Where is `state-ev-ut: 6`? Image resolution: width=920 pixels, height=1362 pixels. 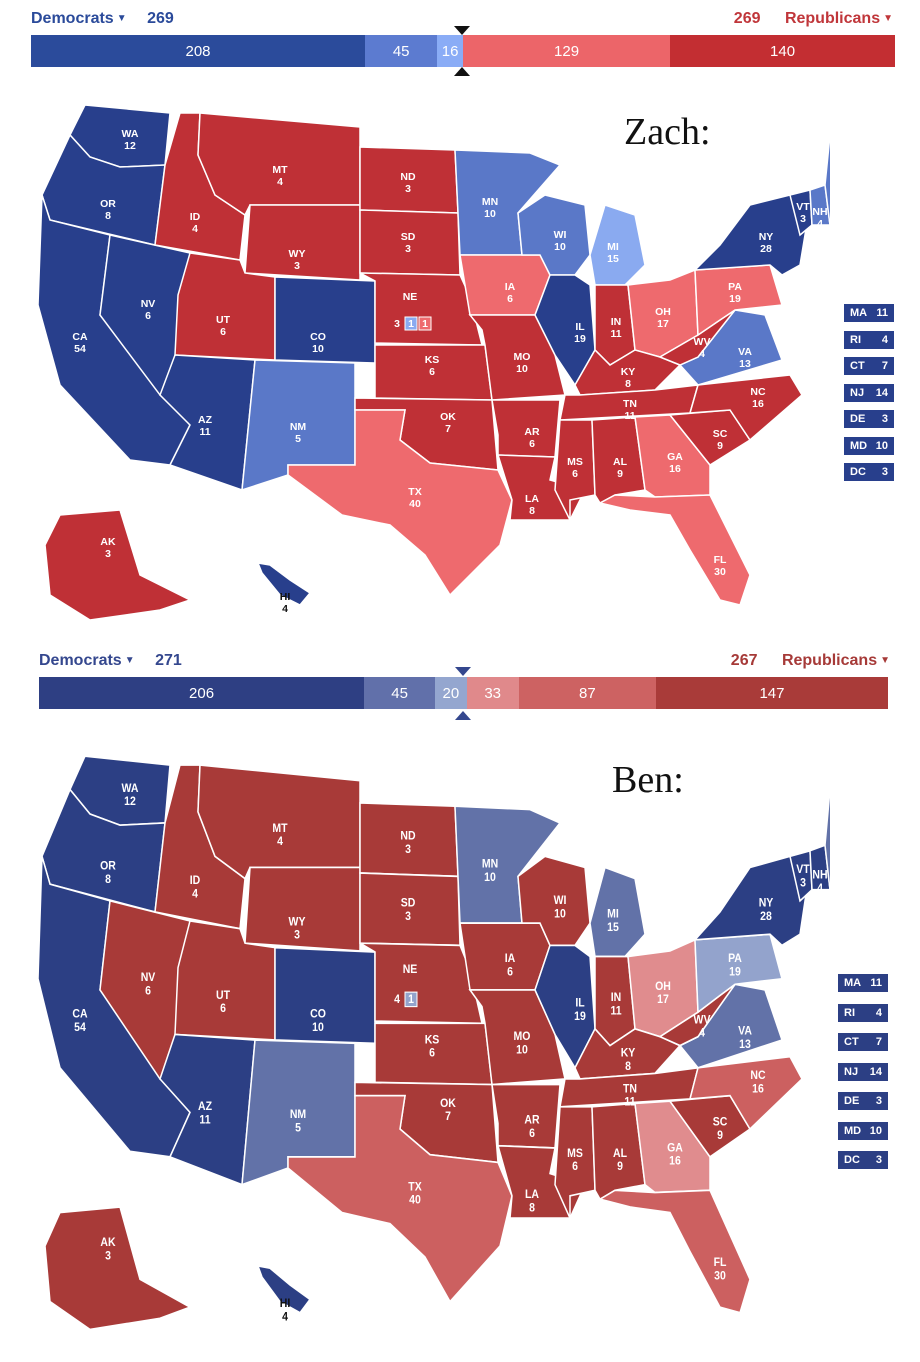 state-ev-ut: 6 is located at coordinates (223, 332).